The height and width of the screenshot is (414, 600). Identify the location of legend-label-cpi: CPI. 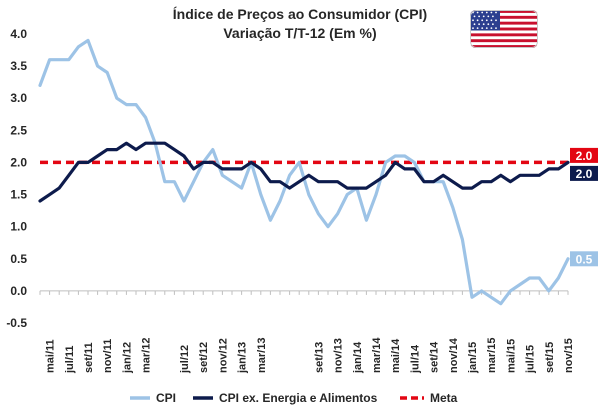
(166, 398).